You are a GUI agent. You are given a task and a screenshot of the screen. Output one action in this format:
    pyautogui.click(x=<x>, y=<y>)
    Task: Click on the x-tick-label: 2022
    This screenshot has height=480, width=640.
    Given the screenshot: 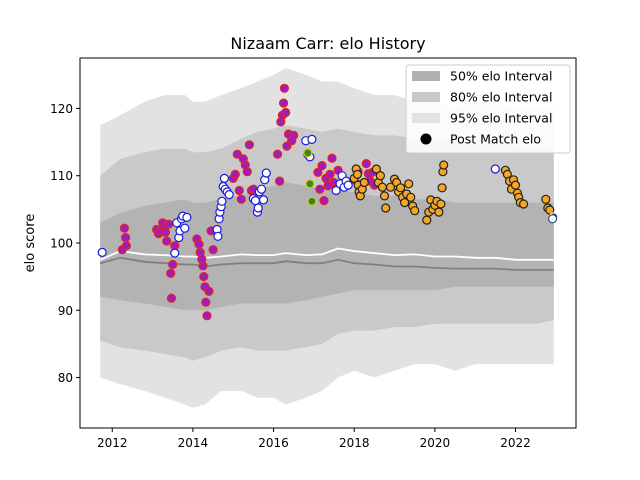 What is the action you would take?
    pyautogui.click(x=515, y=443)
    